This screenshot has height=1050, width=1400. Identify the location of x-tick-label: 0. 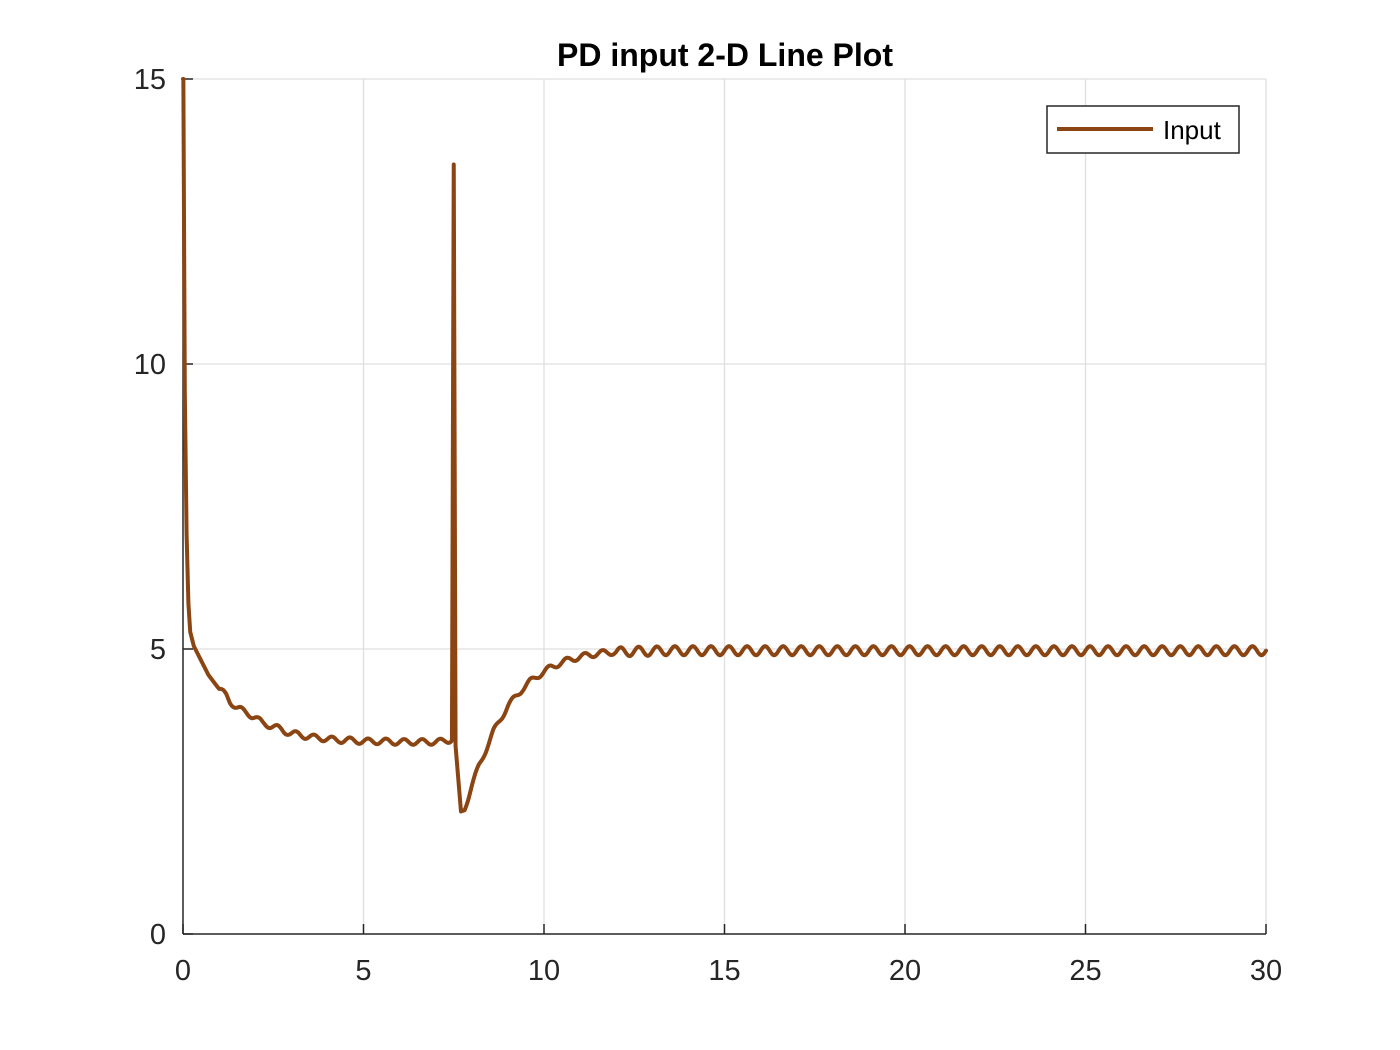
(183, 971).